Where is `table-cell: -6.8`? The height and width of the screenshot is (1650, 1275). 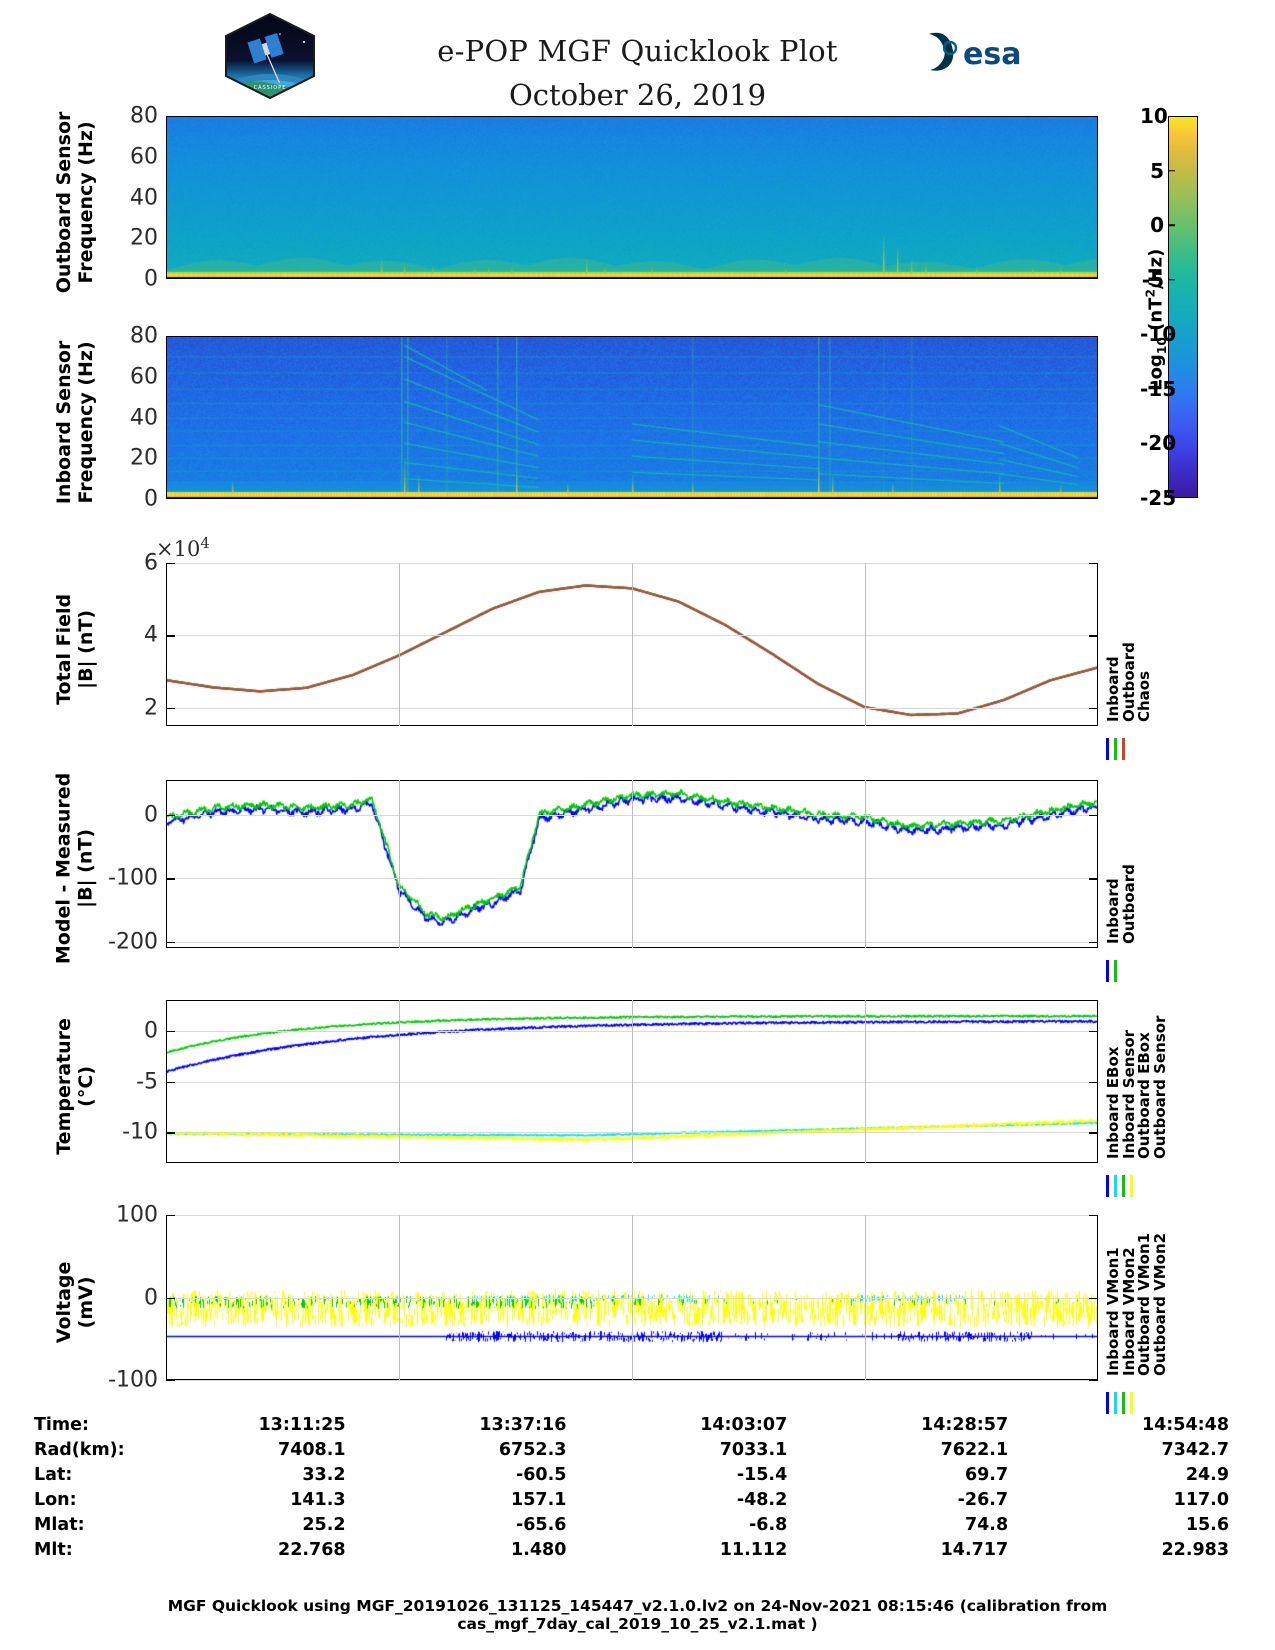
table-cell: -6.8 is located at coordinates (768, 1524).